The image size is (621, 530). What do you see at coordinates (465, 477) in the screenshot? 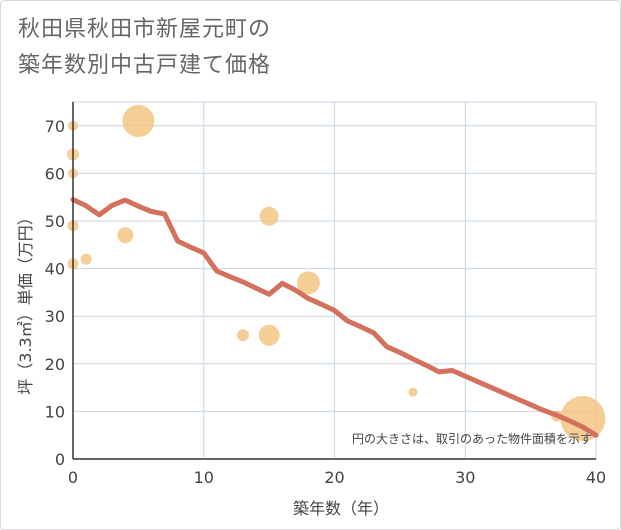
I see `x-tick-label: 30` at bounding box center [465, 477].